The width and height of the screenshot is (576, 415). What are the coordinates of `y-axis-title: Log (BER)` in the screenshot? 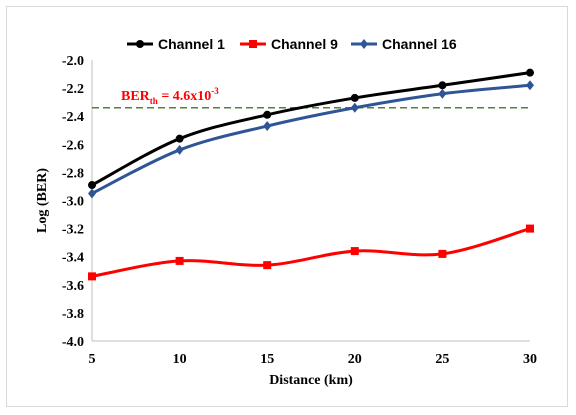 It's located at (42, 200).